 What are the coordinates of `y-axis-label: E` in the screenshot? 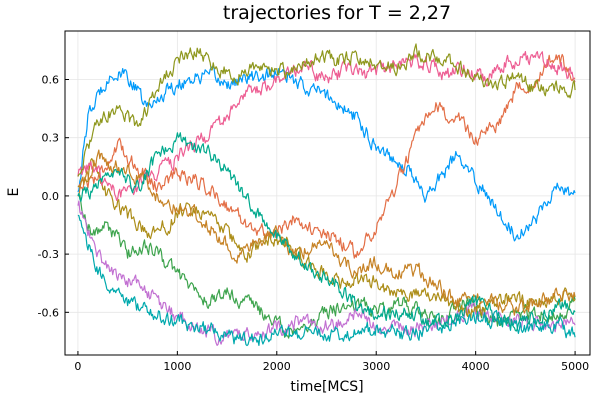 It's located at (14, 192).